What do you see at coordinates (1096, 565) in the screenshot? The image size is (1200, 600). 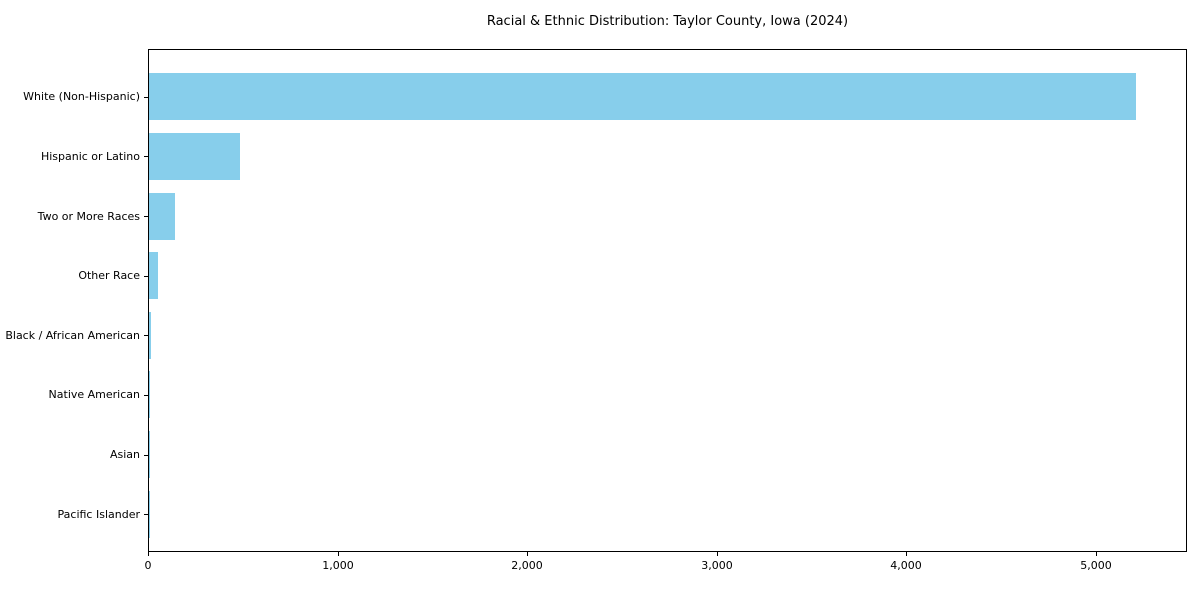 I see `x-tick-label: 5,000` at bounding box center [1096, 565].